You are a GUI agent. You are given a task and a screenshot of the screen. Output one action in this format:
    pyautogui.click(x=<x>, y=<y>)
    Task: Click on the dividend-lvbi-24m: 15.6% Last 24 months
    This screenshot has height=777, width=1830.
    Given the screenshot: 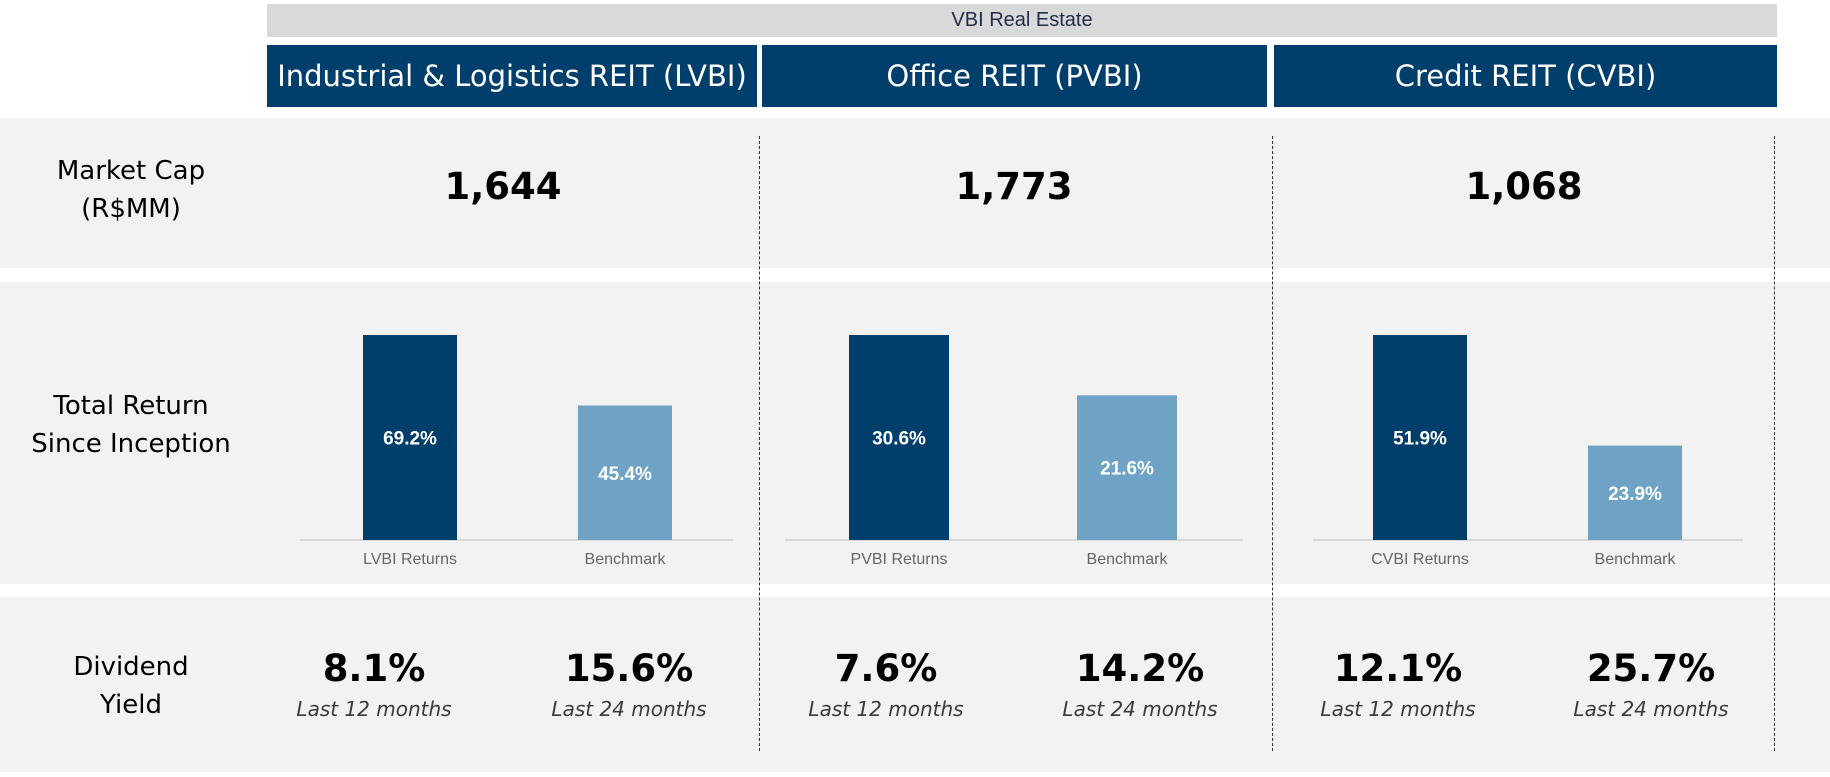 What is the action you would take?
    pyautogui.click(x=629, y=683)
    